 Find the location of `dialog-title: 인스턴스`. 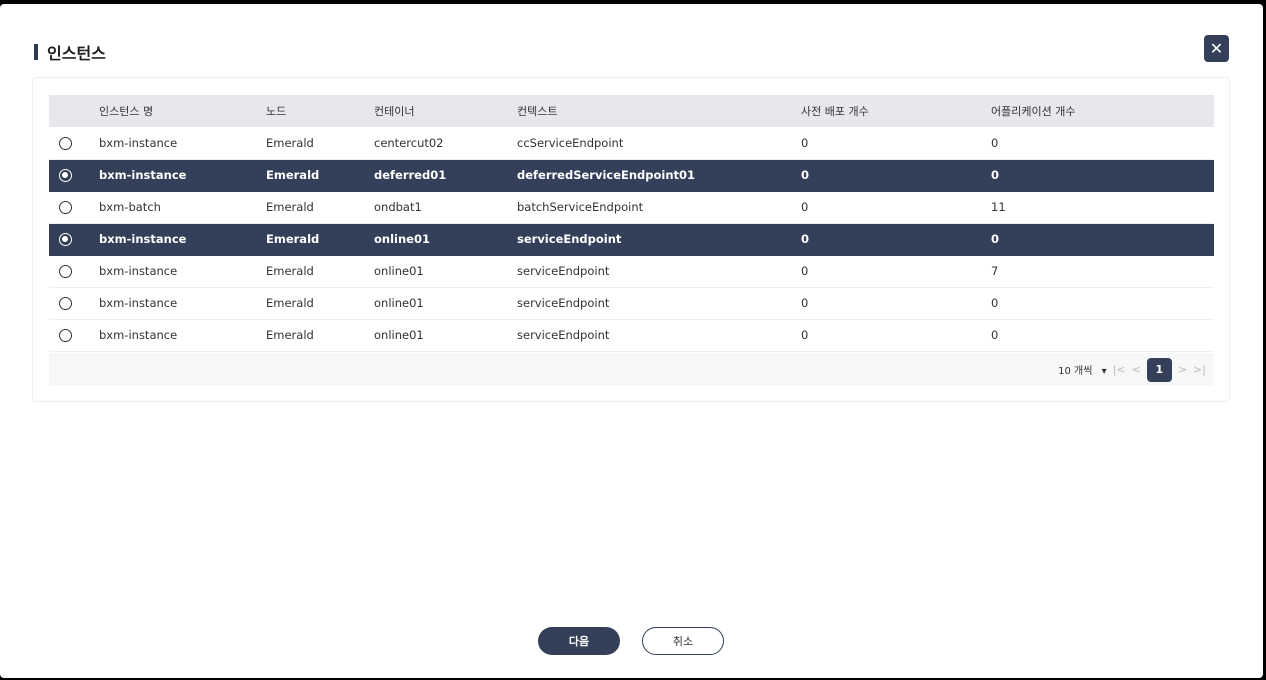

dialog-title: 인스턴스 is located at coordinates (70, 52).